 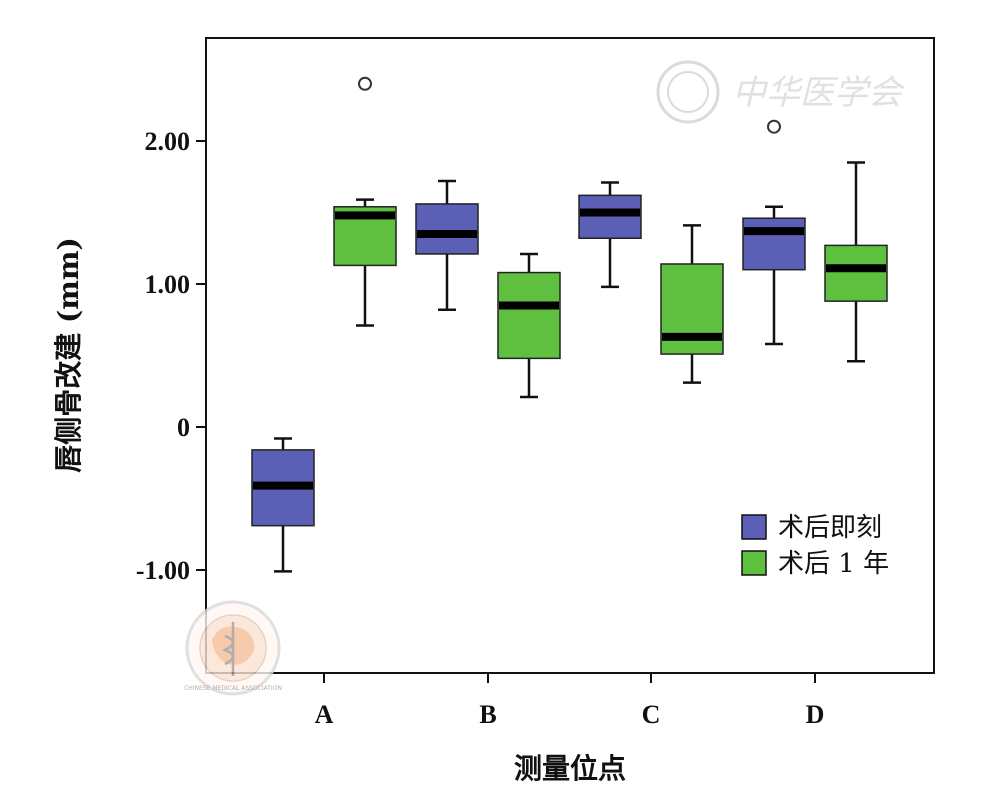 I want to click on watermark-seal-icon, so click(x=688, y=92).